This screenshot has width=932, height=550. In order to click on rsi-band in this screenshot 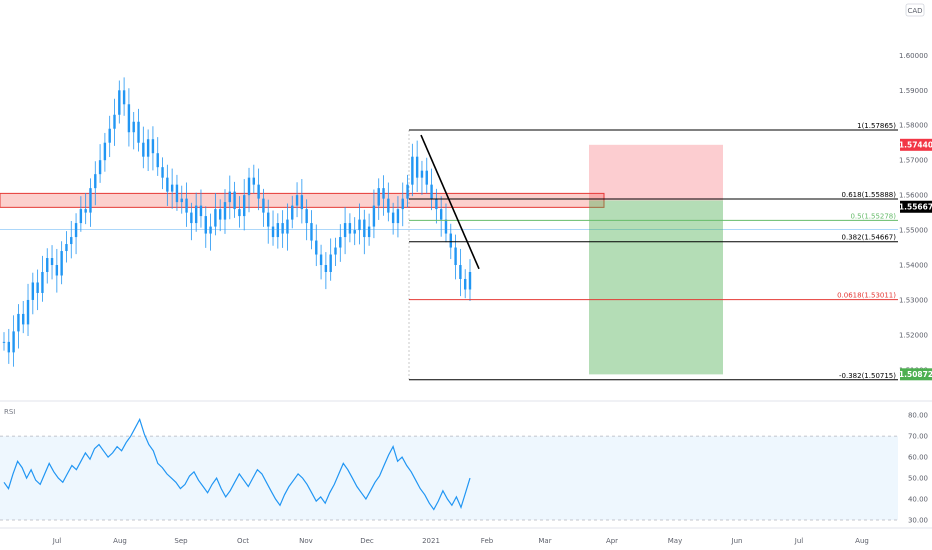, I will do `click(449, 478)`.